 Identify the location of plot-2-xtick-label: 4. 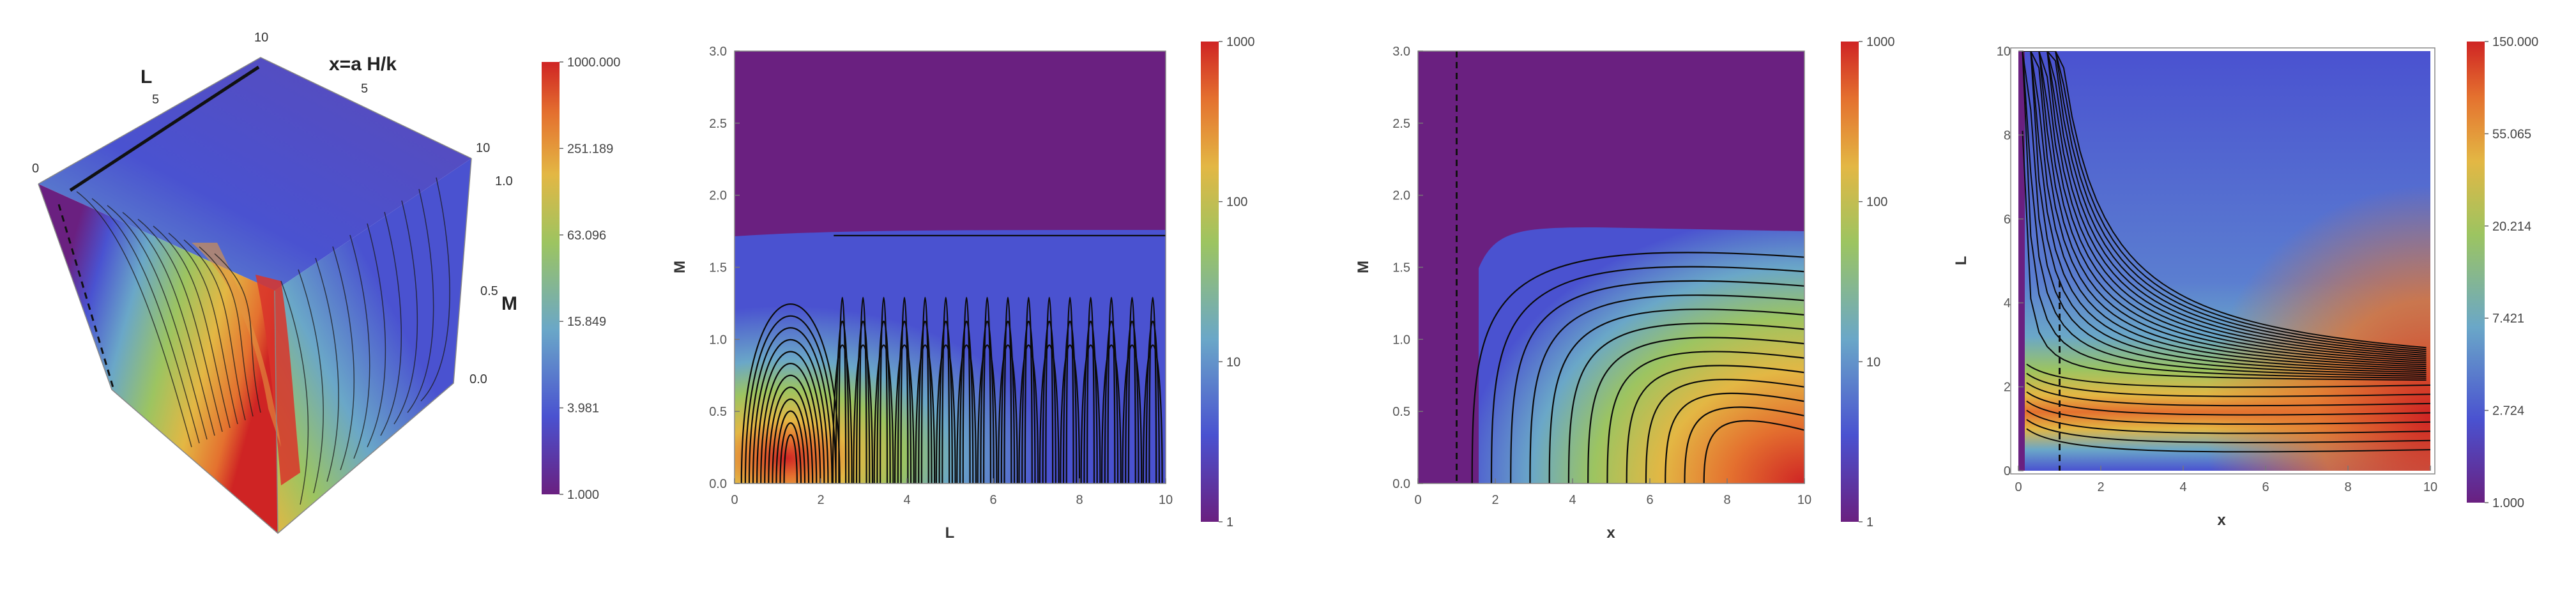
(906, 500).